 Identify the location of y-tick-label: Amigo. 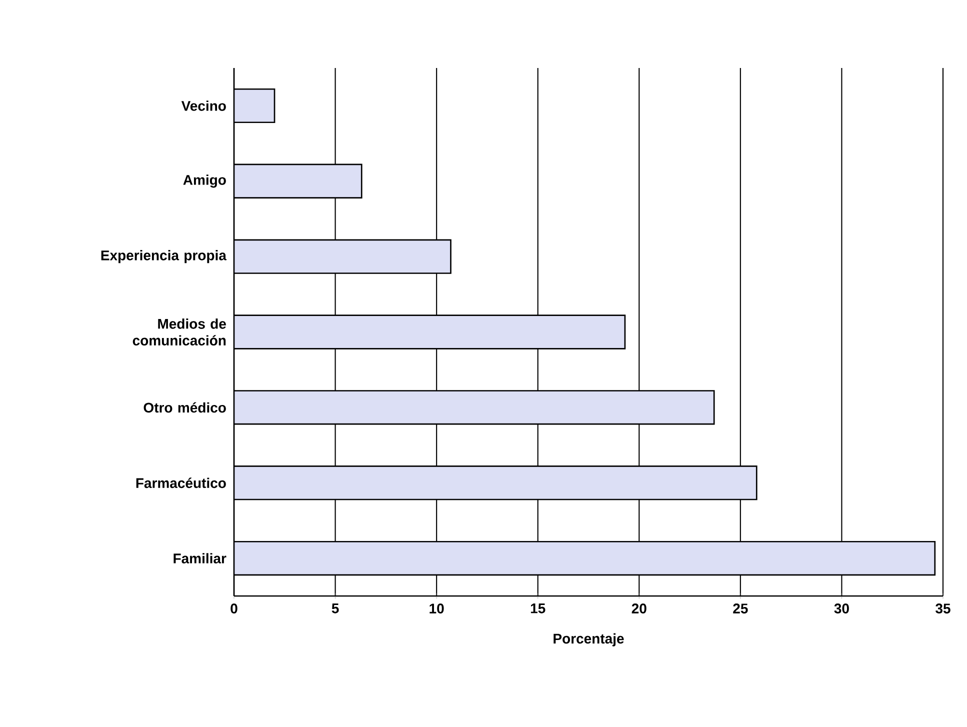
(204, 181).